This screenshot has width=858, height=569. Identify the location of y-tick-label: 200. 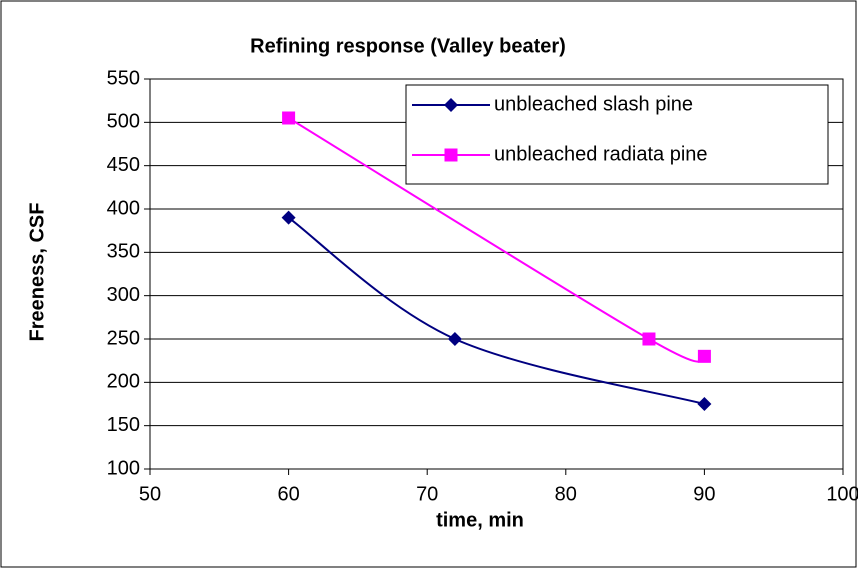
(123, 382).